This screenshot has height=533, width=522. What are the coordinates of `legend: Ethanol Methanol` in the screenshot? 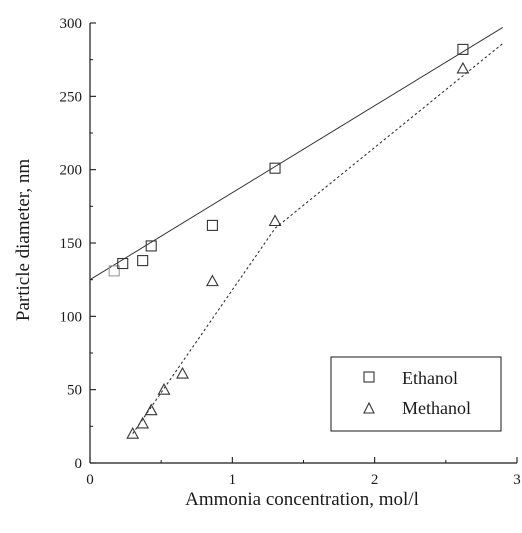 It's located at (416, 394).